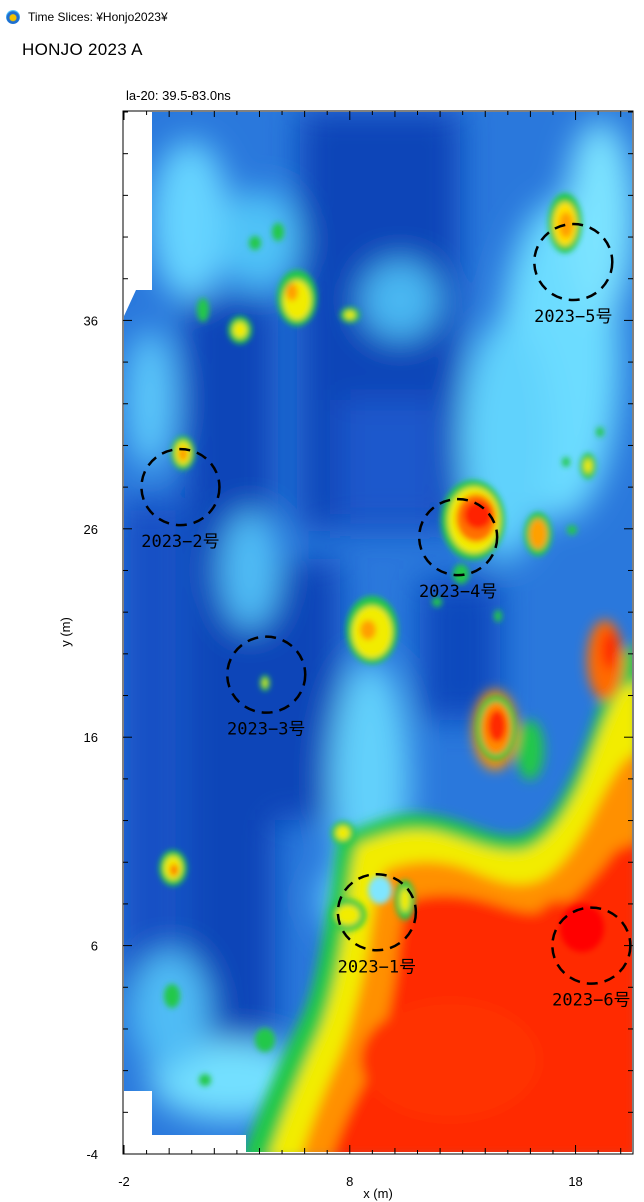 This screenshot has height=1202, width=644. Describe the element at coordinates (124, 1181) in the screenshot. I see `x-tick-label: -2` at that location.